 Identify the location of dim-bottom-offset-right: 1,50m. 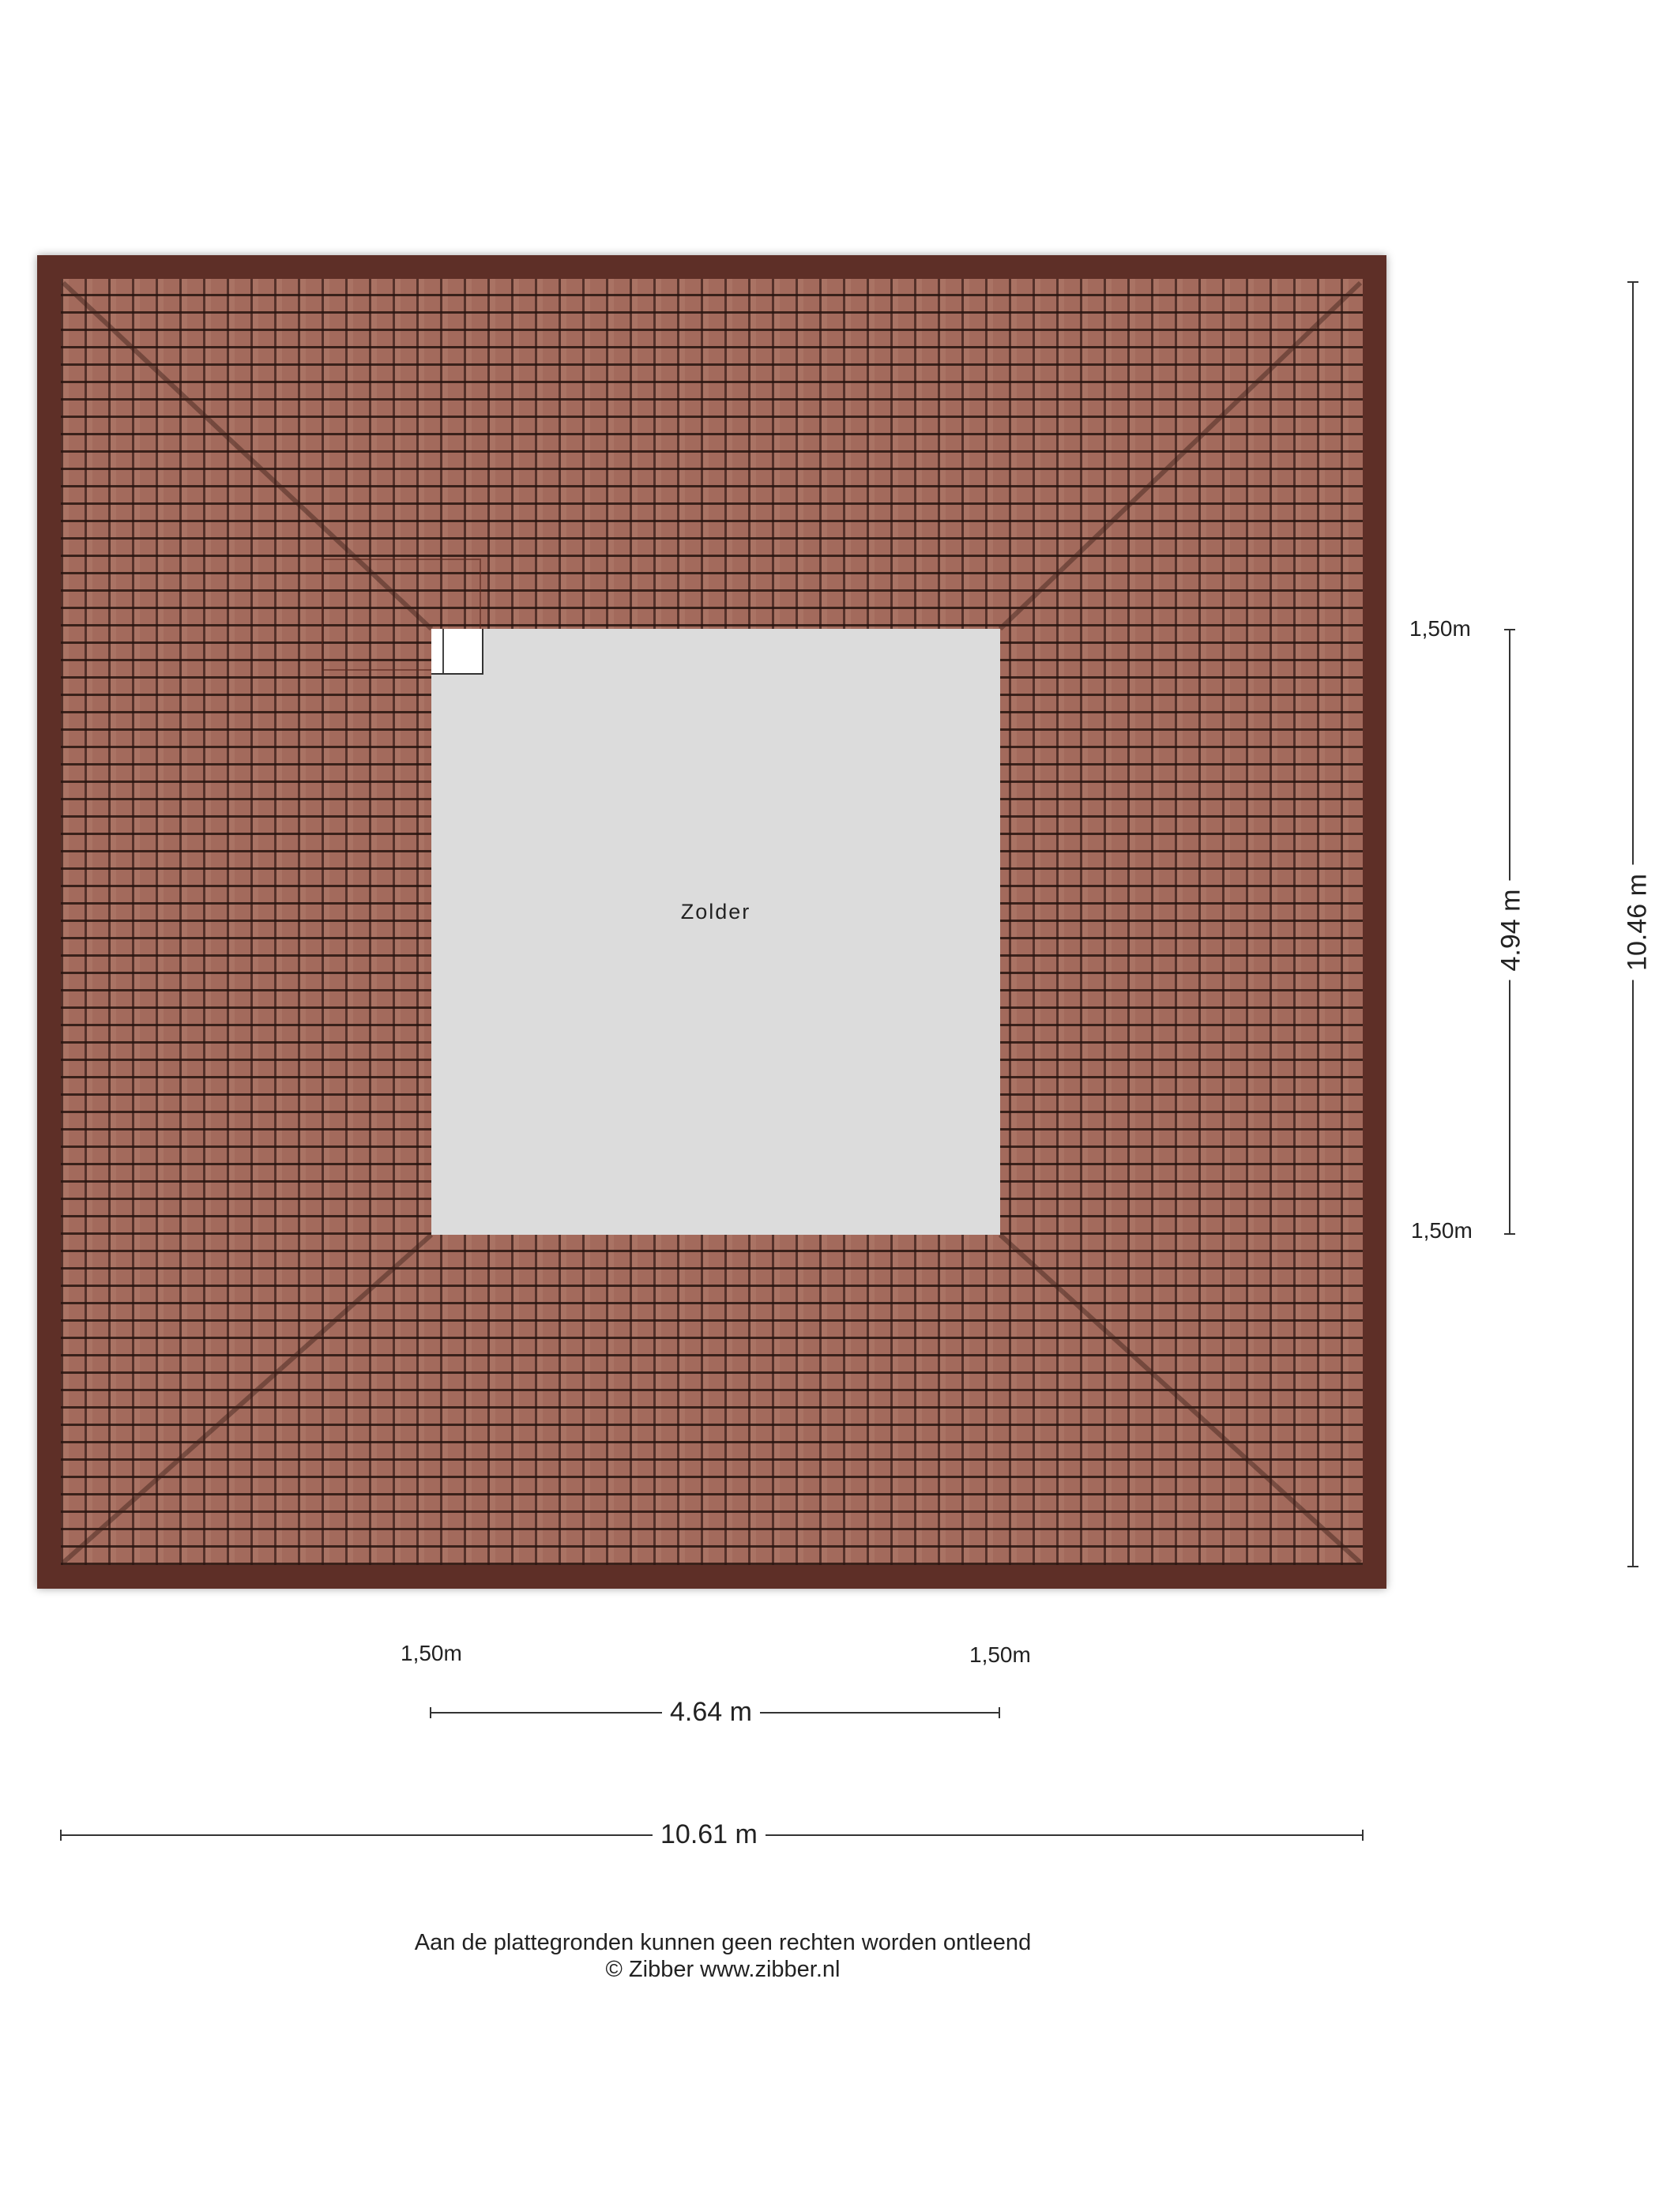
(1442, 1230).